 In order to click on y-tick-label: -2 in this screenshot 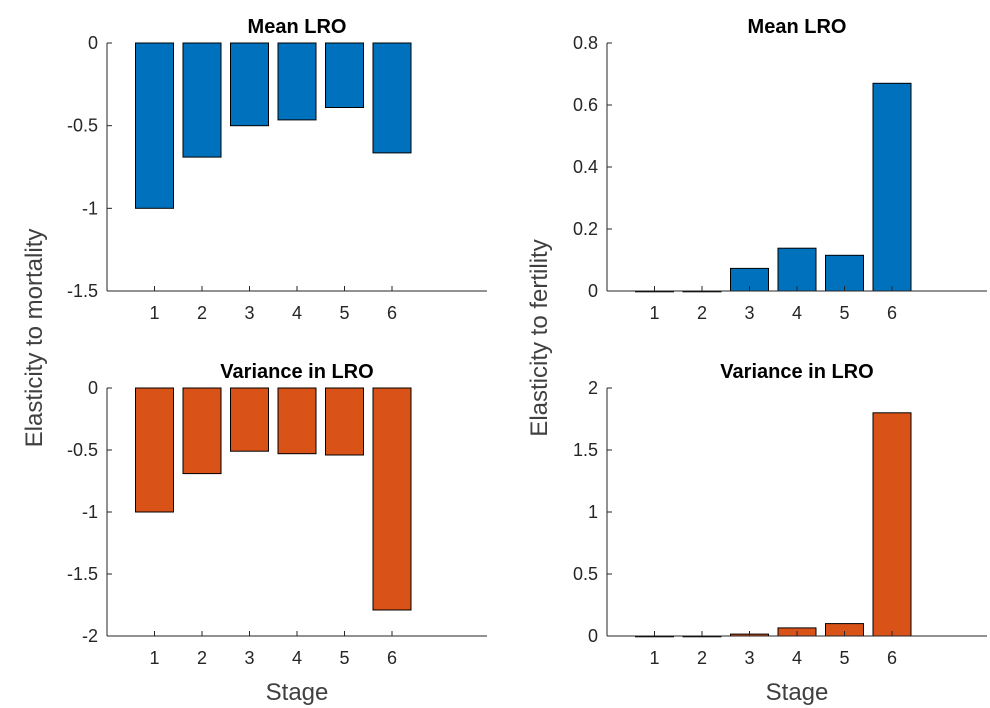, I will do `click(90, 636)`.